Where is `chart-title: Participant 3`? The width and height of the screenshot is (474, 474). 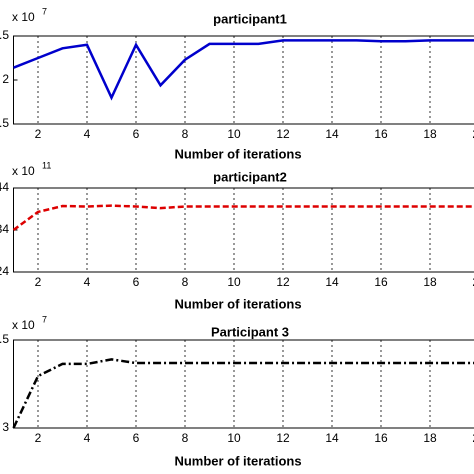
chart-title: Participant 3 is located at coordinates (250, 331).